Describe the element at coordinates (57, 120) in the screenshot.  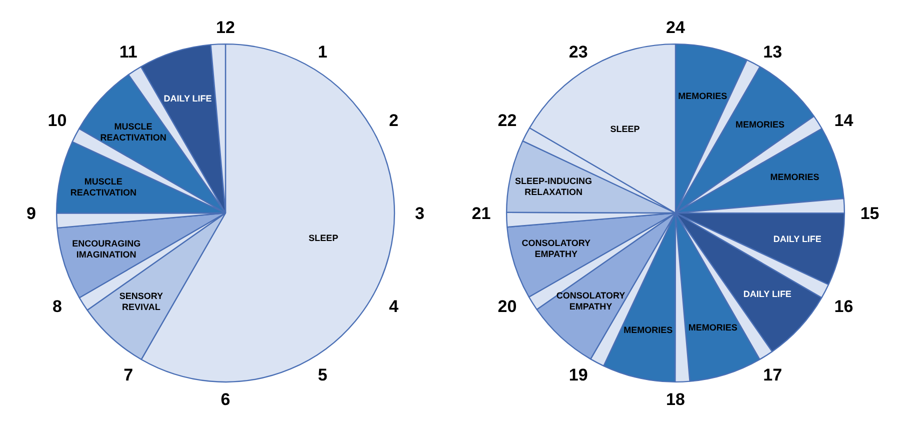
I see `text: 10` at that location.